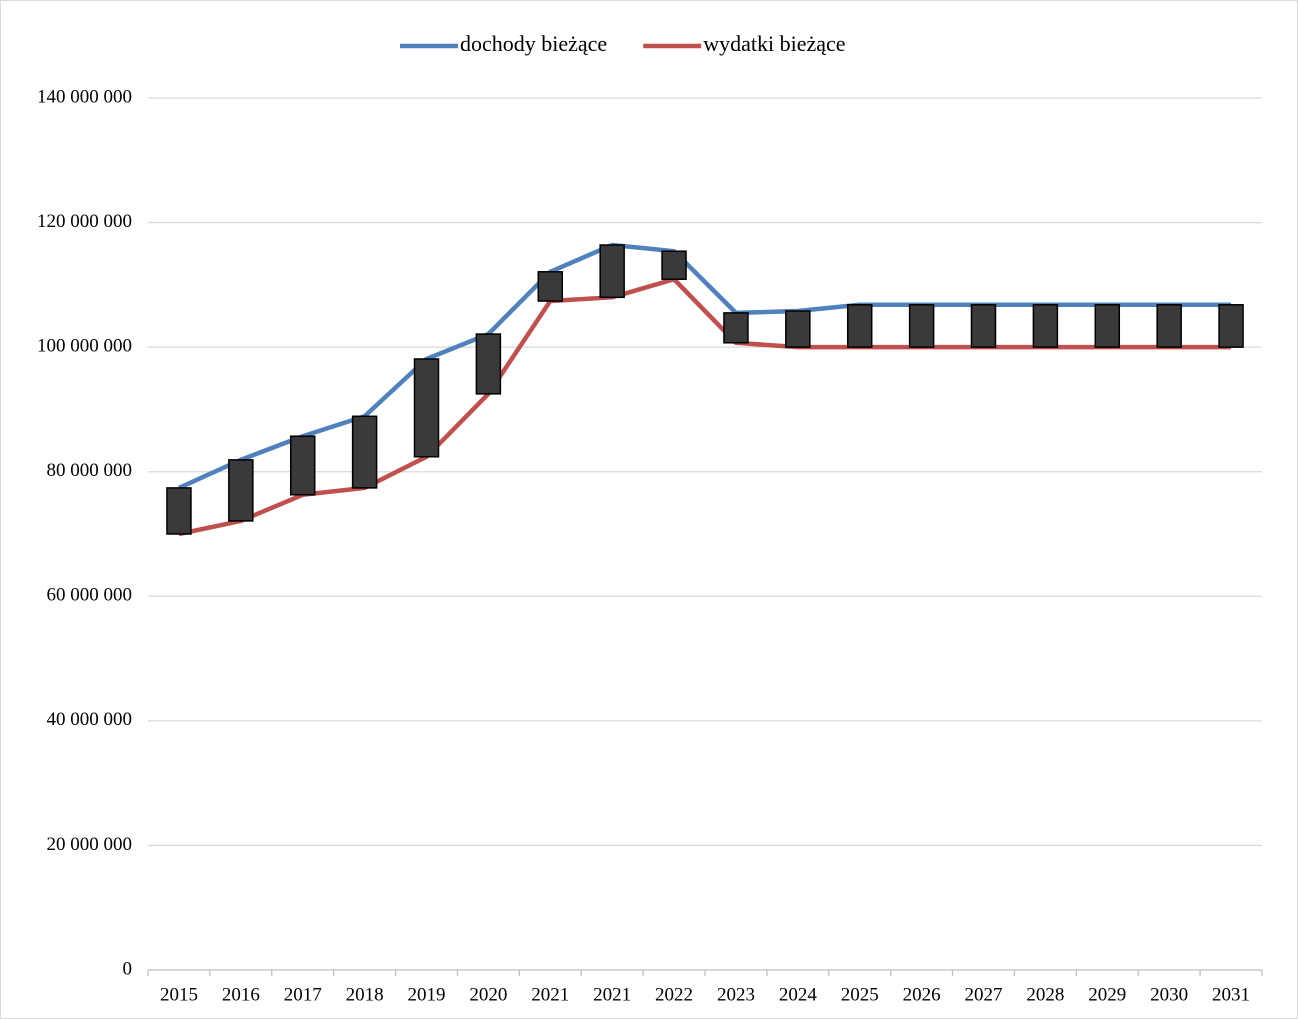 This screenshot has width=1298, height=1019. I want to click on x-tick-label: 2017, so click(303, 994).